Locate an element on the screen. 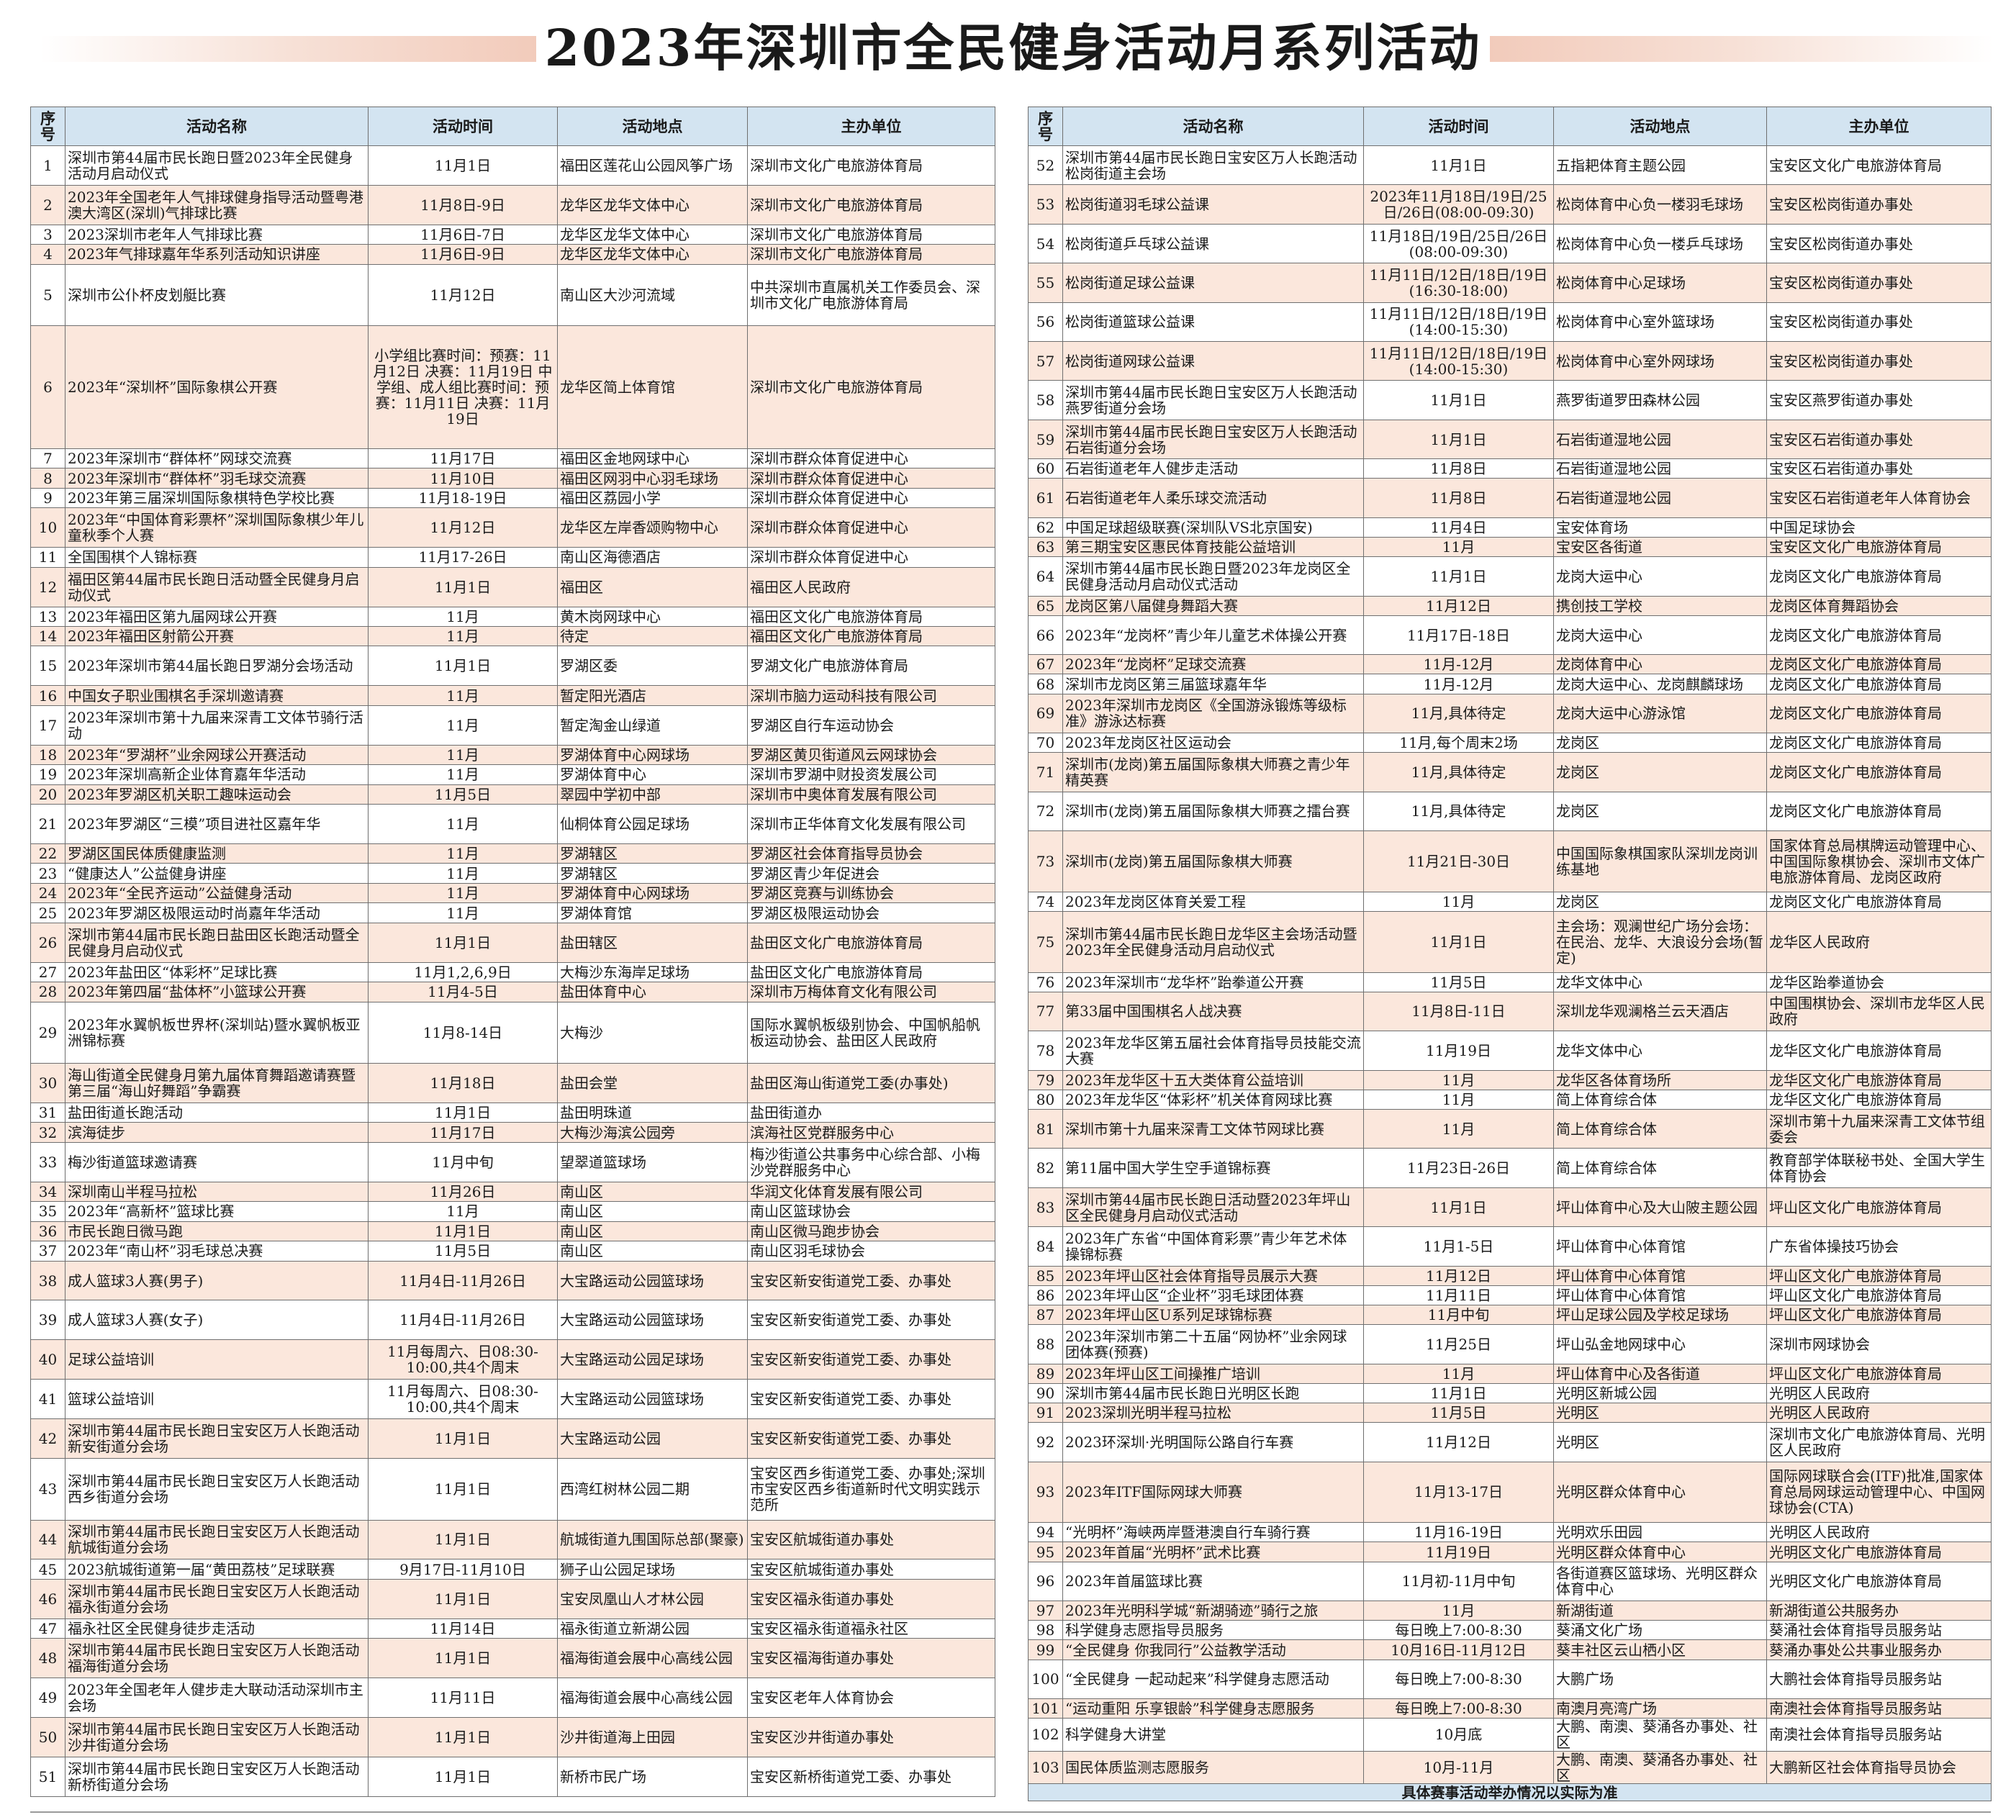  activity-name: 福永社区全民健身徒步走活动 is located at coordinates (217, 1628).